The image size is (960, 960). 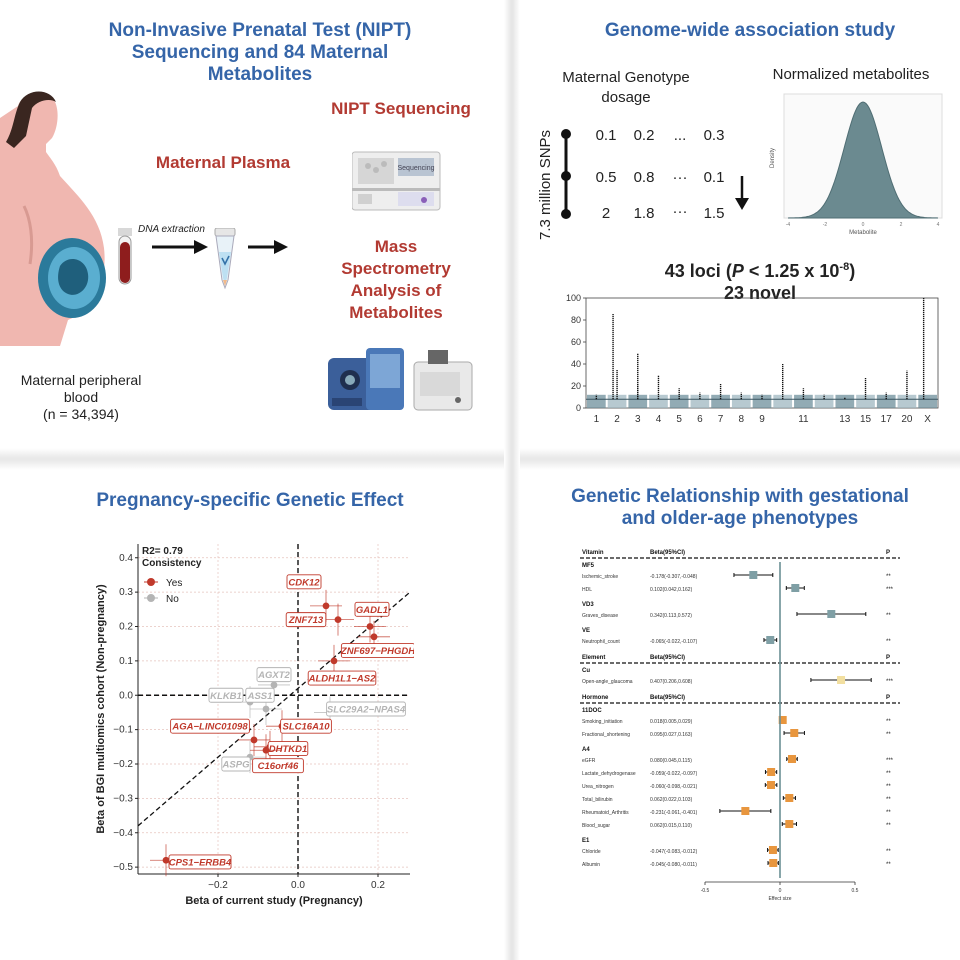 What do you see at coordinates (938, 225) in the screenshot?
I see `density-tick: 4` at bounding box center [938, 225].